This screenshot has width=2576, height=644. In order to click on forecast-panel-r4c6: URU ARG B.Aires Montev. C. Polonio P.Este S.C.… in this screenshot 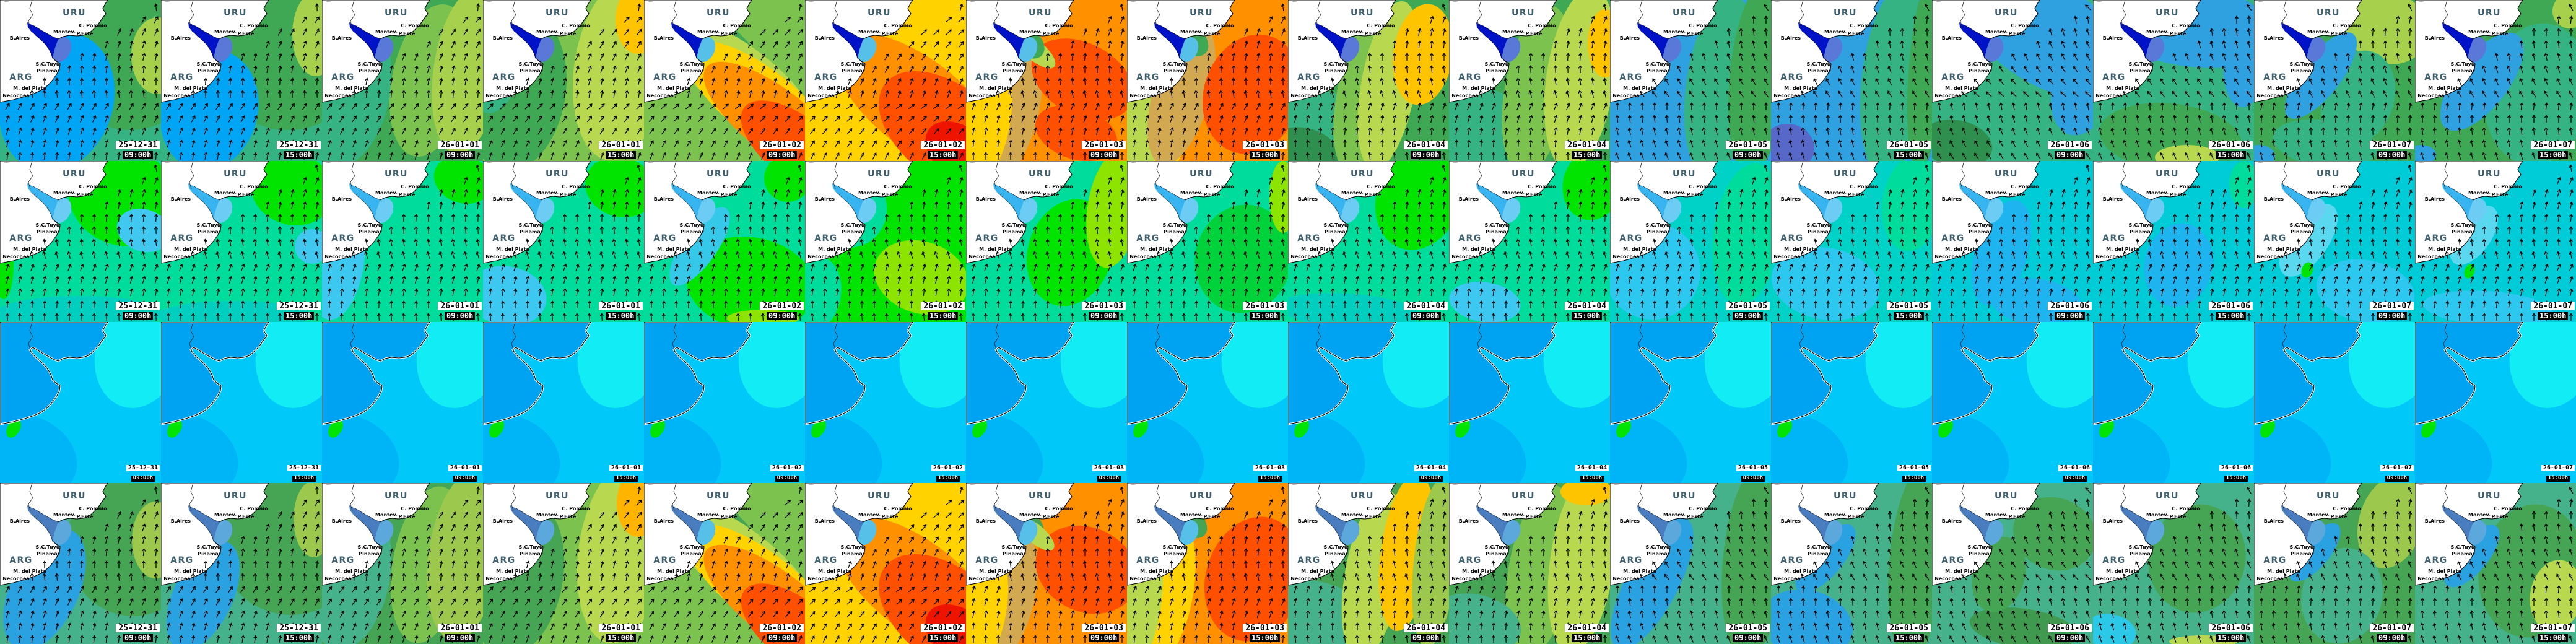, I will do `click(885, 563)`.